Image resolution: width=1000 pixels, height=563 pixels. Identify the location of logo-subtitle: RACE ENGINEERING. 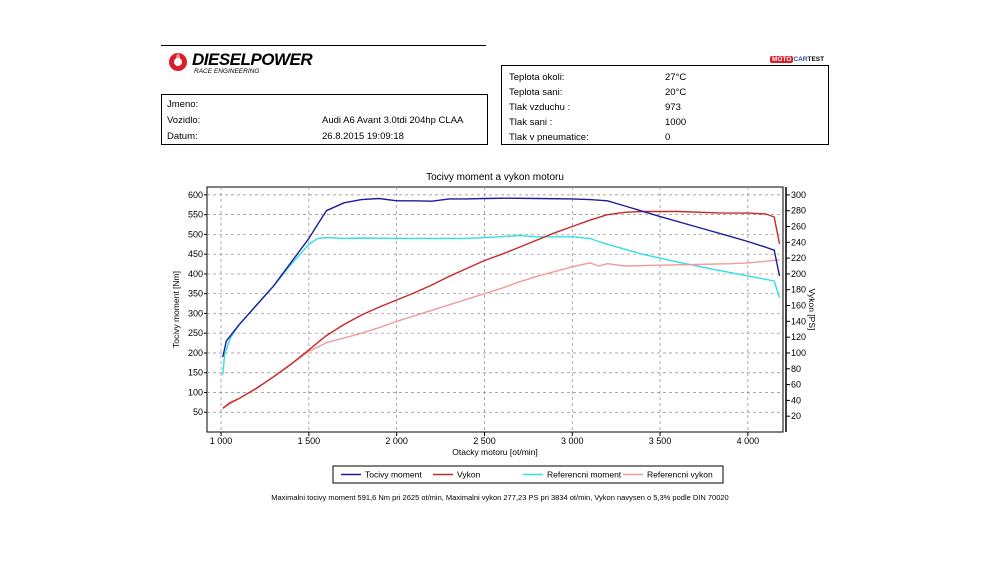
(227, 71).